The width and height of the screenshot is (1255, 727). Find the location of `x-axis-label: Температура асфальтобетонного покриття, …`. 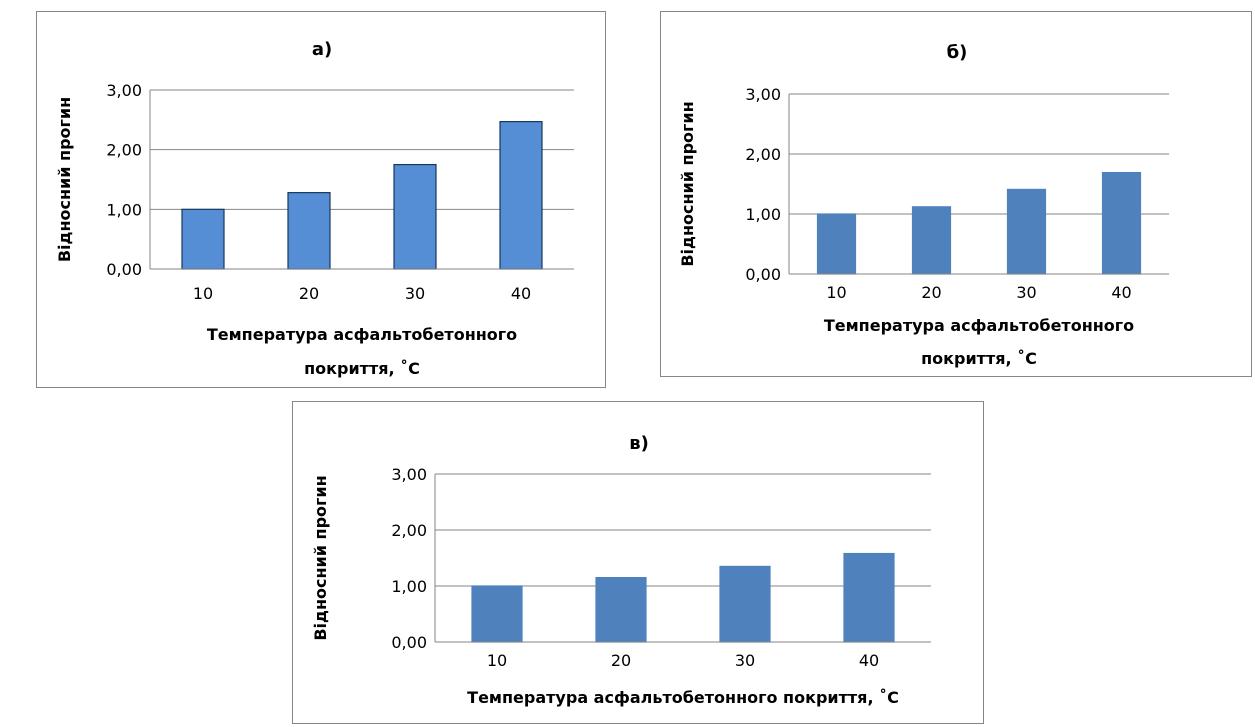

x-axis-label: Температура асфальтобетонного покриття, … is located at coordinates (683, 697).